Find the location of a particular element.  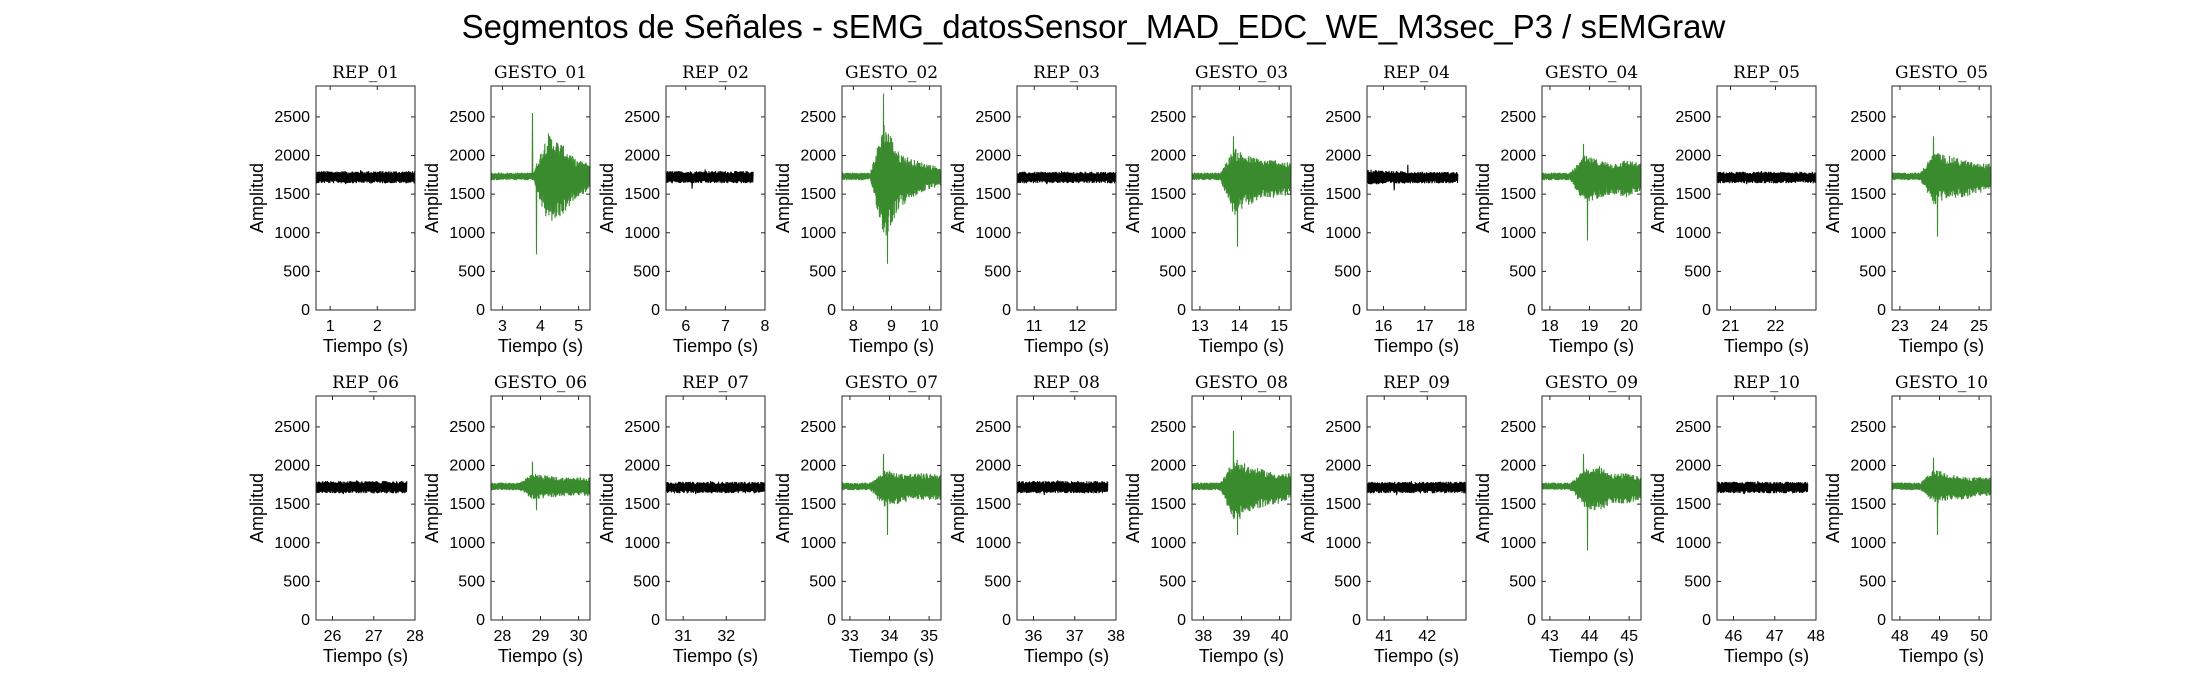

x-tick-label: 10 is located at coordinates (930, 326).